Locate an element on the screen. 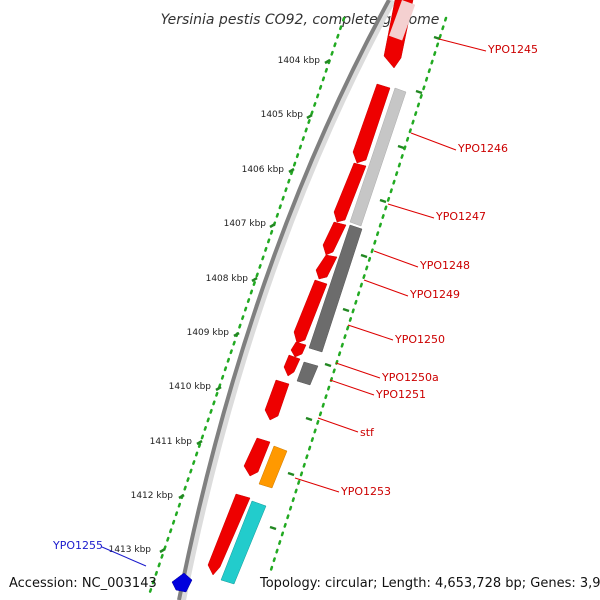 This screenshot has width=600, height=600. kbp-label: 1405 kbp is located at coordinates (282, 115).